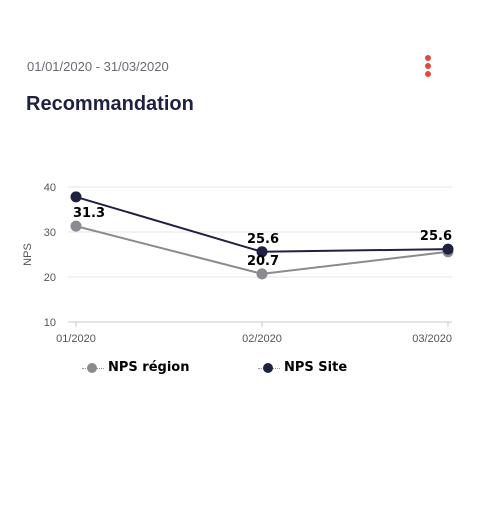 The height and width of the screenshot is (508, 490). Describe the element at coordinates (89, 213) in the screenshot. I see `data-label: 31.3` at that location.